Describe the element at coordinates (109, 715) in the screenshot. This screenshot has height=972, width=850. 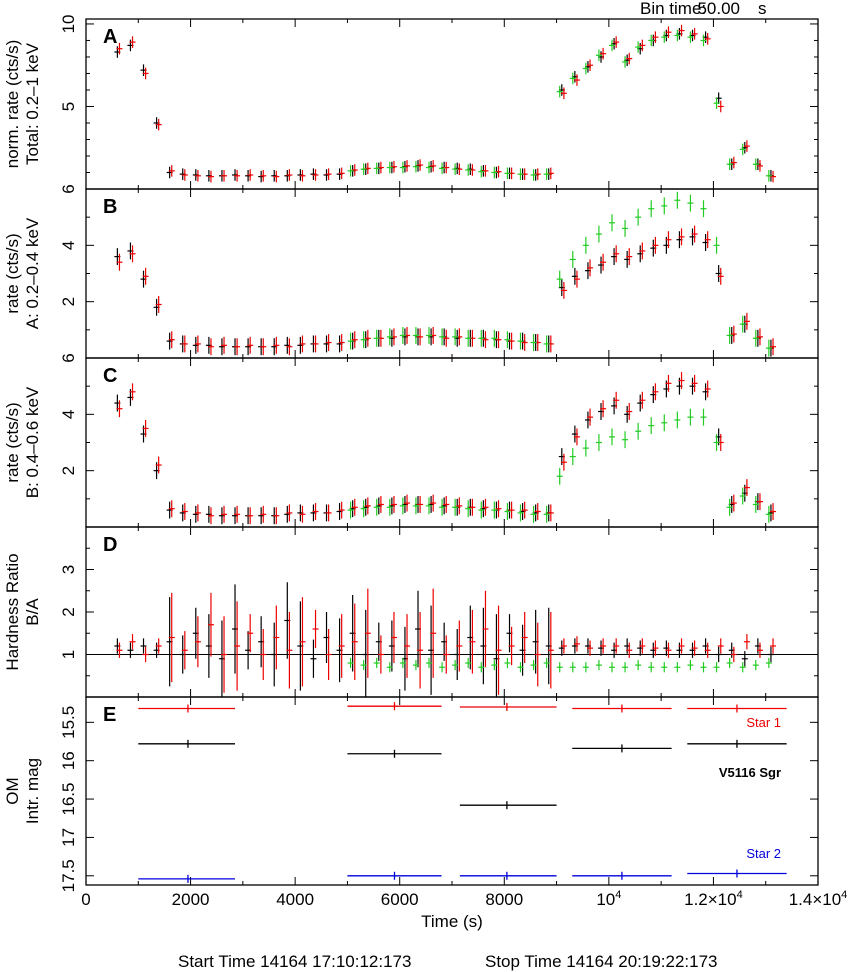
I see `panel-letter: E` at that location.